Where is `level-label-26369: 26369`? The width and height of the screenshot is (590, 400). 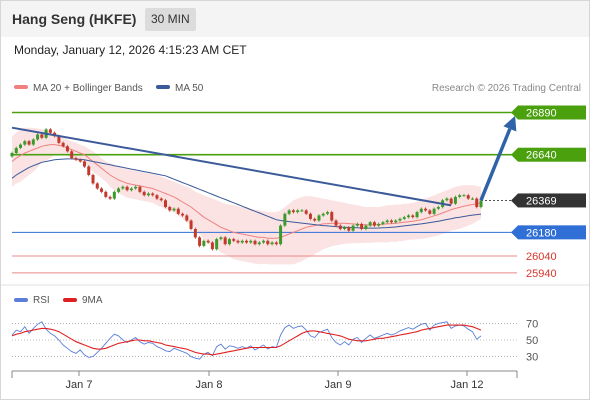
level-label-26369: 26369 is located at coordinates (548, 200).